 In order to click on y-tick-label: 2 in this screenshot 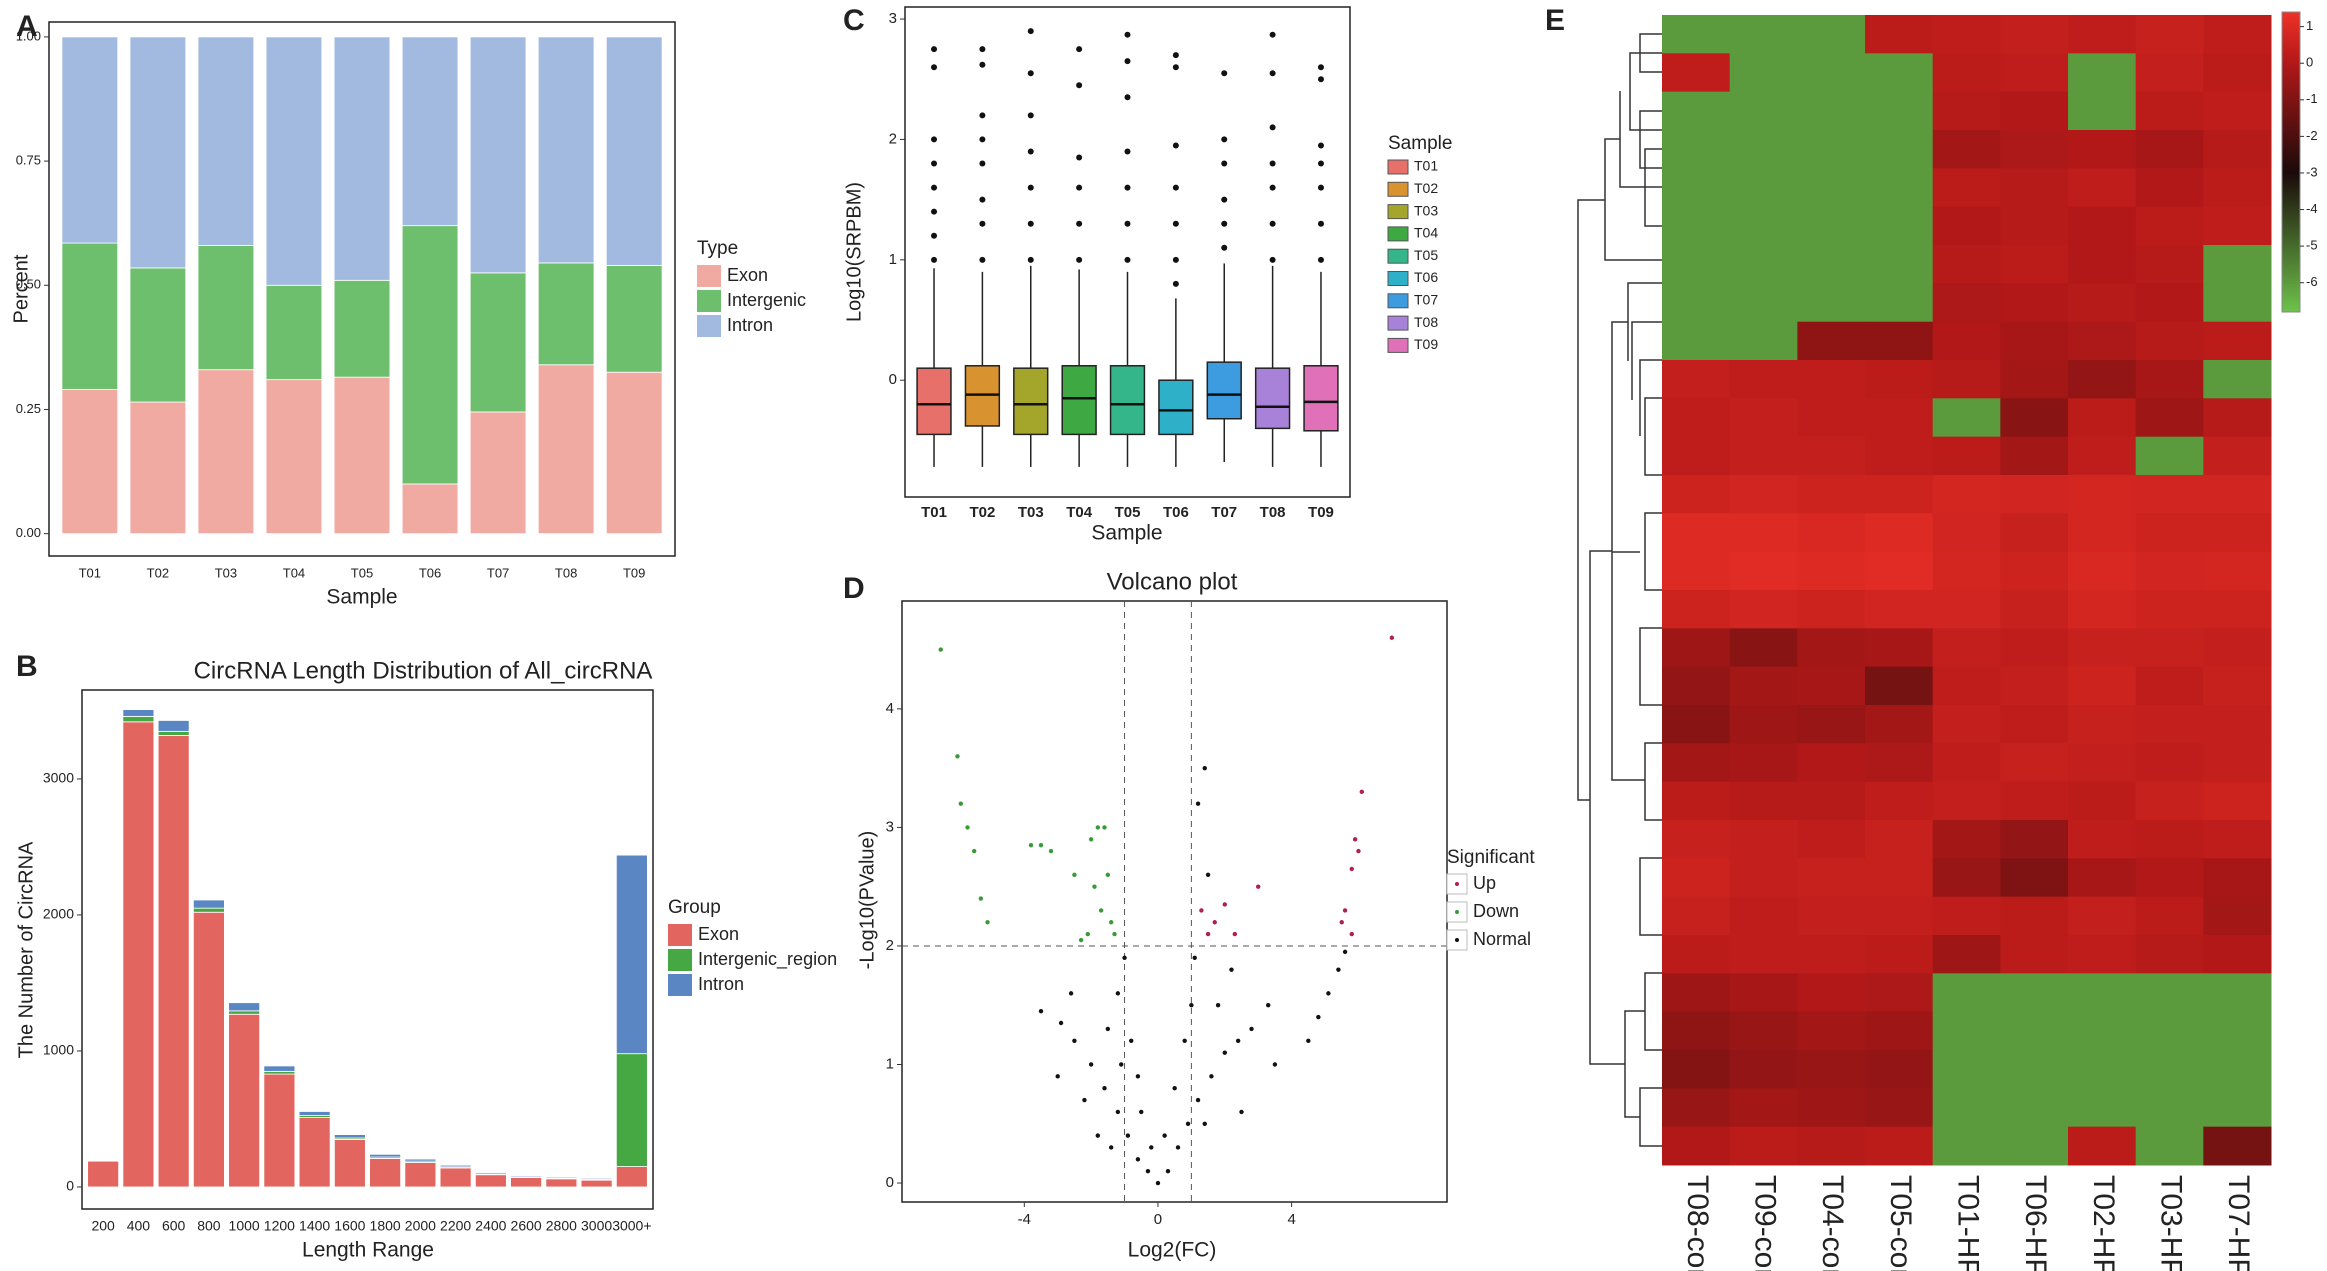, I will do `click(893, 138)`.